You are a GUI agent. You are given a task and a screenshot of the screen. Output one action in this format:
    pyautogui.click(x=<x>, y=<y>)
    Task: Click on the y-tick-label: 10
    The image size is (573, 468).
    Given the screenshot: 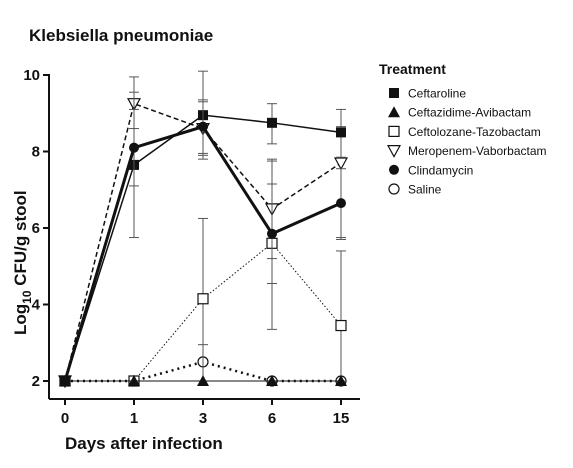 What is the action you would take?
    pyautogui.click(x=31, y=75)
    